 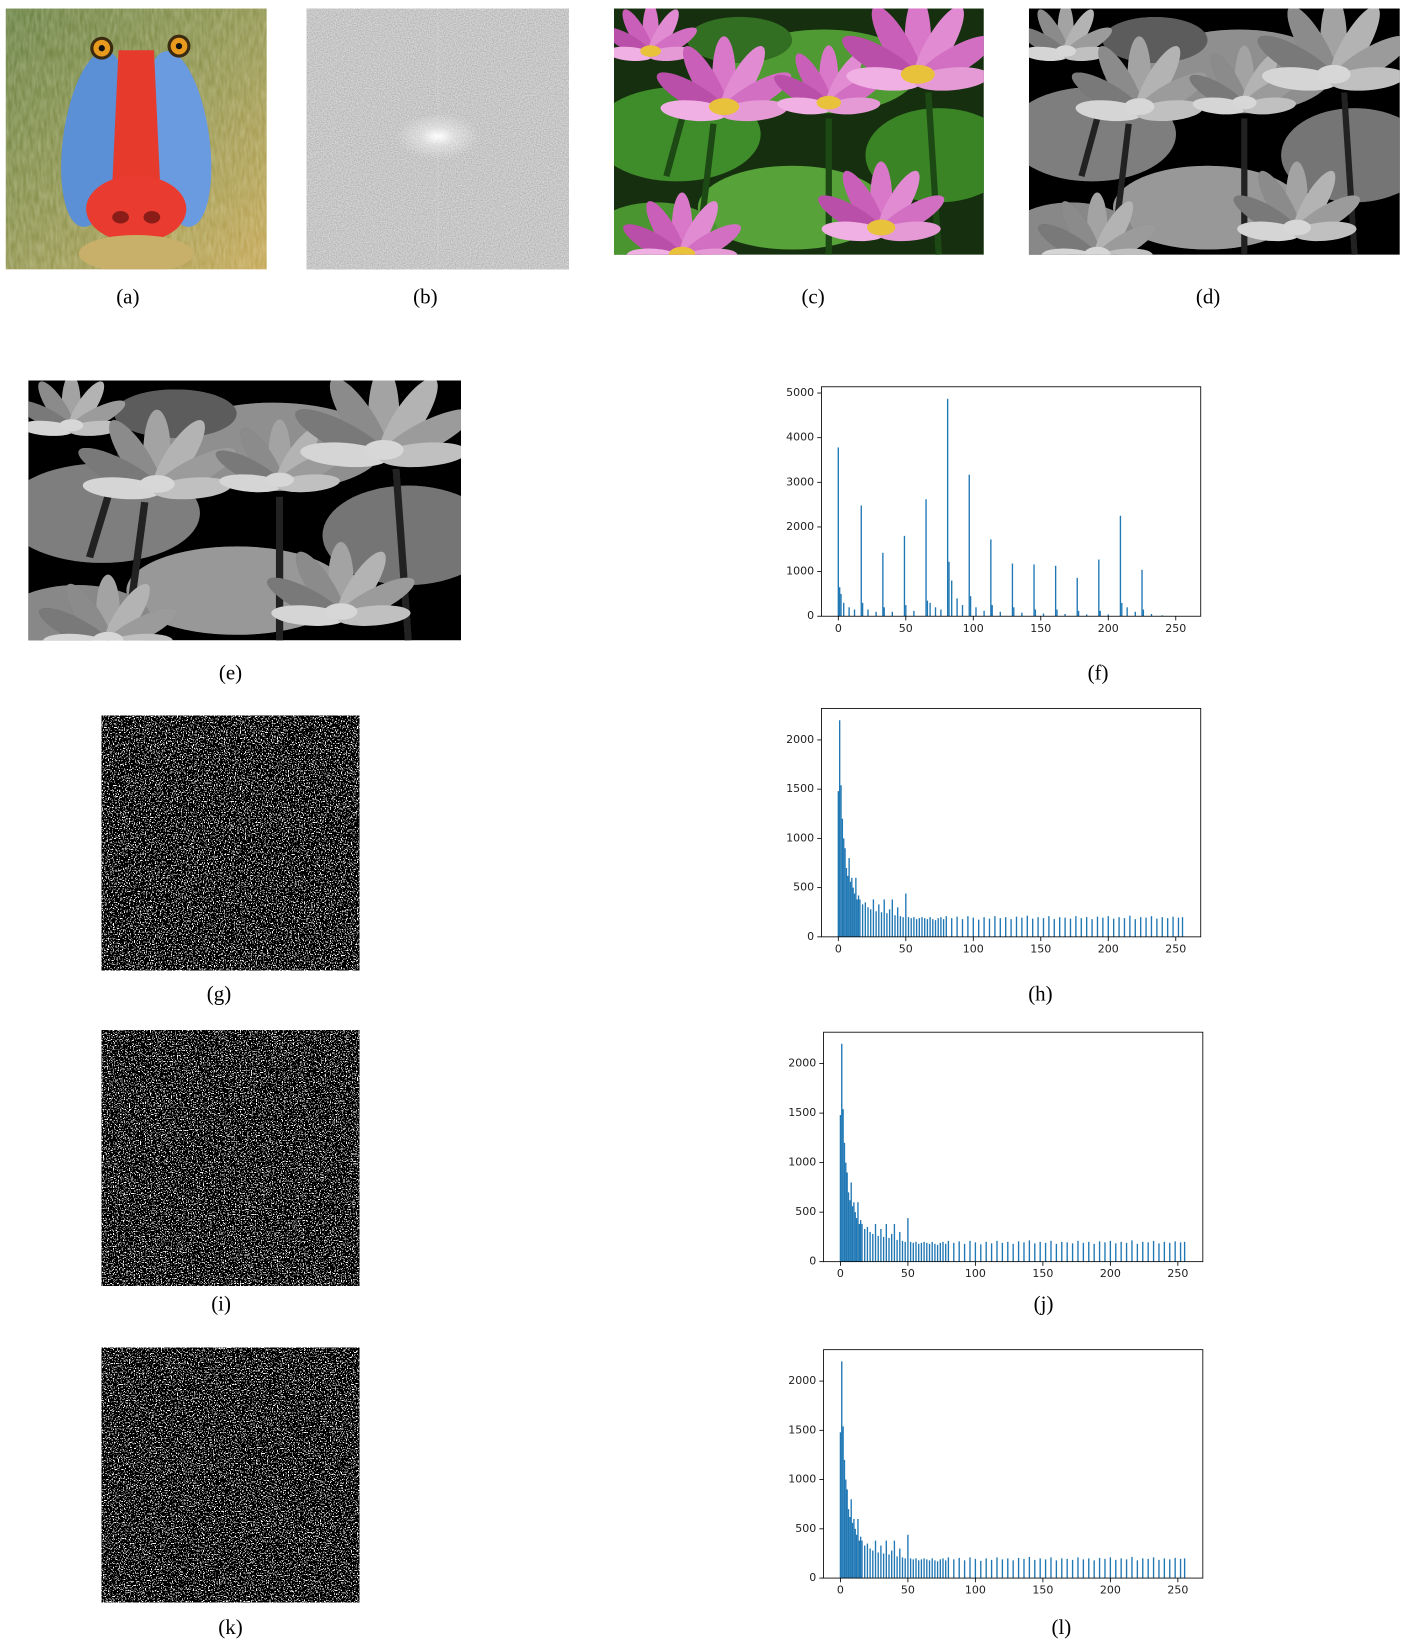 I want to click on image-baboon, so click(x=136, y=139).